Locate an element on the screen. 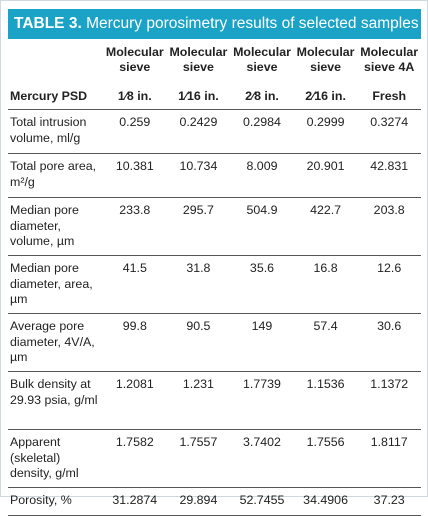 The width and height of the screenshot is (428, 516). table-cell: 1.1536 is located at coordinates (325, 400).